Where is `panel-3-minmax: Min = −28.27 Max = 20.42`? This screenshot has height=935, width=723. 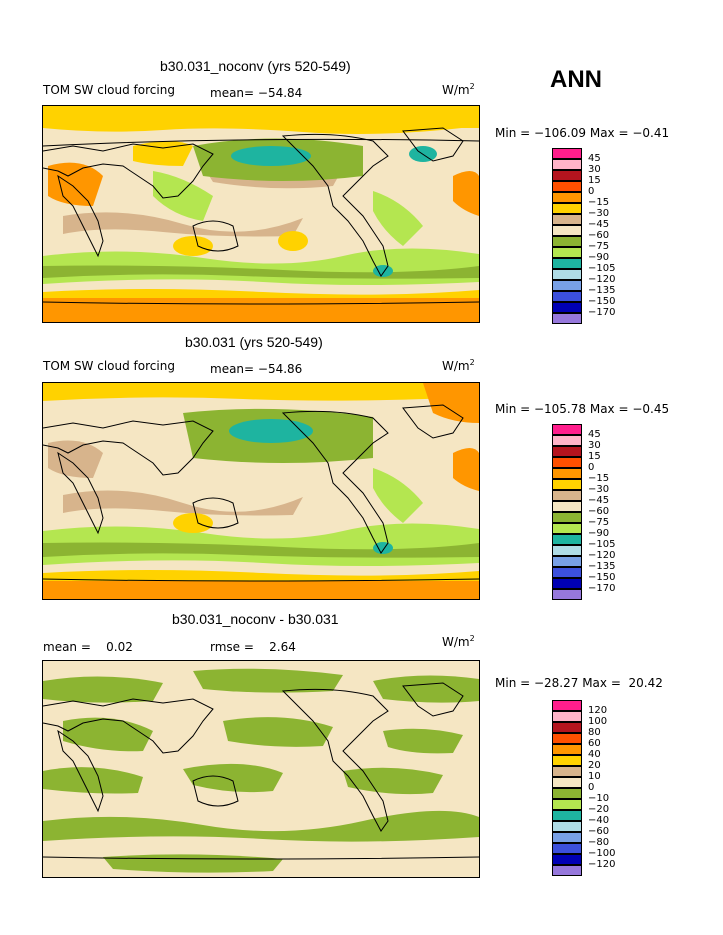
panel-3-minmax: Min = −28.27 Max = 20.42 is located at coordinates (579, 683).